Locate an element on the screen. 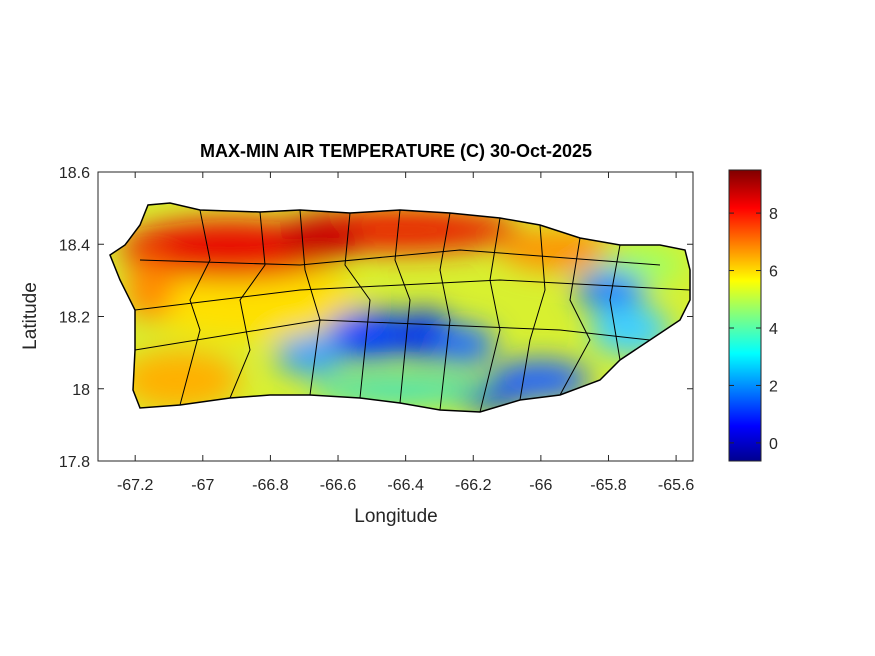 The height and width of the screenshot is (656, 875). colorbar-tick-label: 6 is located at coordinates (773, 272).